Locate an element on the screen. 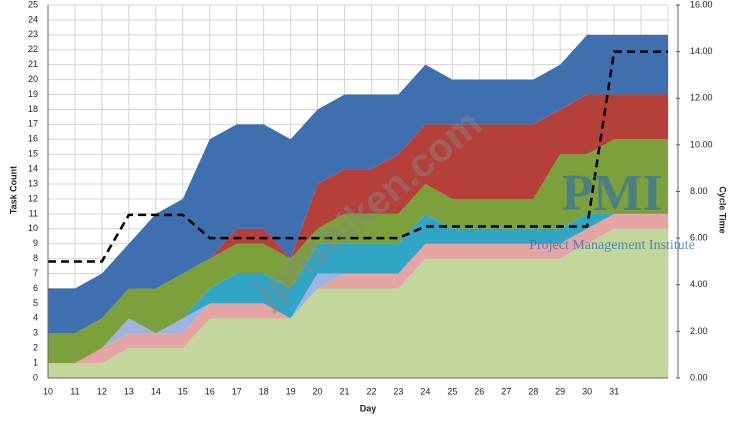  y-tick-label: 22 is located at coordinates (33, 49).